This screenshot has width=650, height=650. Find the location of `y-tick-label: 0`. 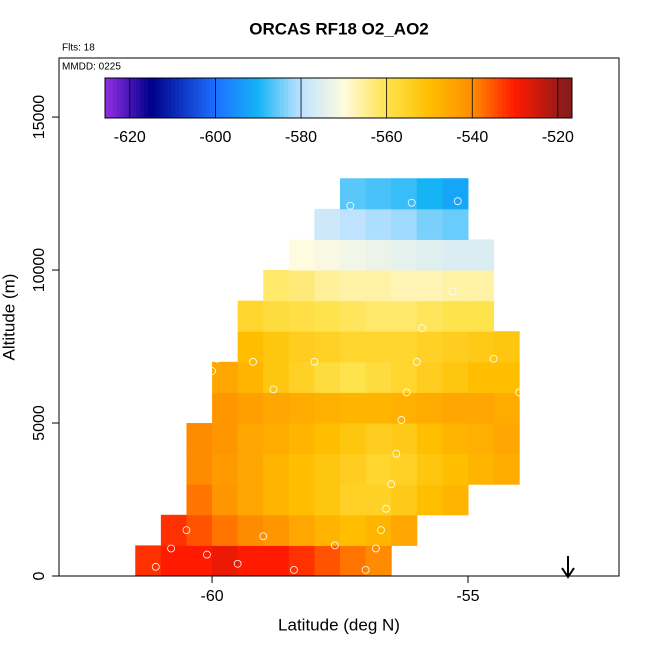

y-tick-label: 0 is located at coordinates (39, 575).